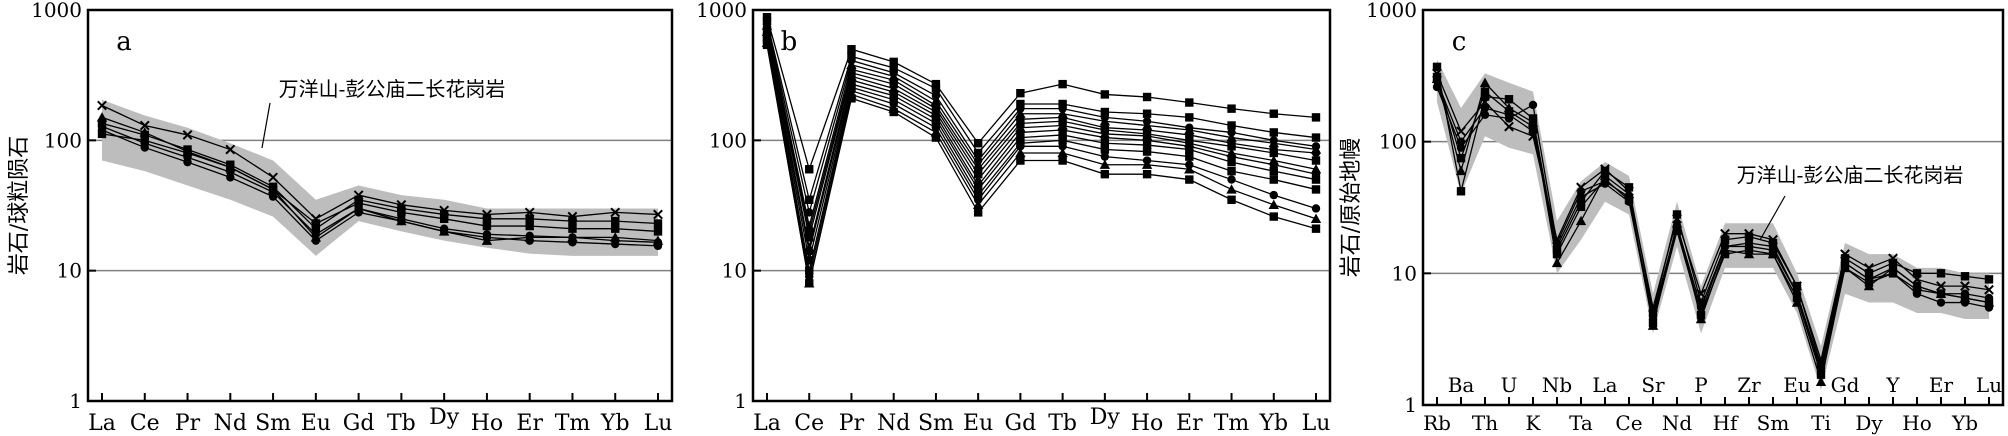 Image resolution: width=2008 pixels, height=436 pixels. Describe the element at coordinates (102, 423) in the screenshot. I see `x-tick-label: La` at that location.